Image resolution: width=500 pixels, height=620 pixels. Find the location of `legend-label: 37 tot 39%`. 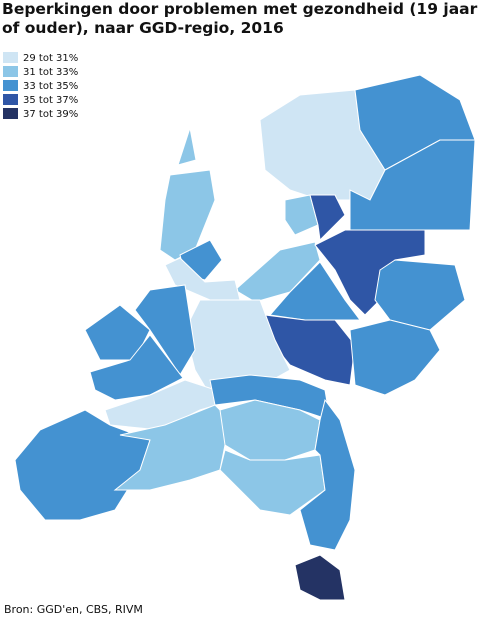

legend-label: 37 tot 39% is located at coordinates (50, 114).